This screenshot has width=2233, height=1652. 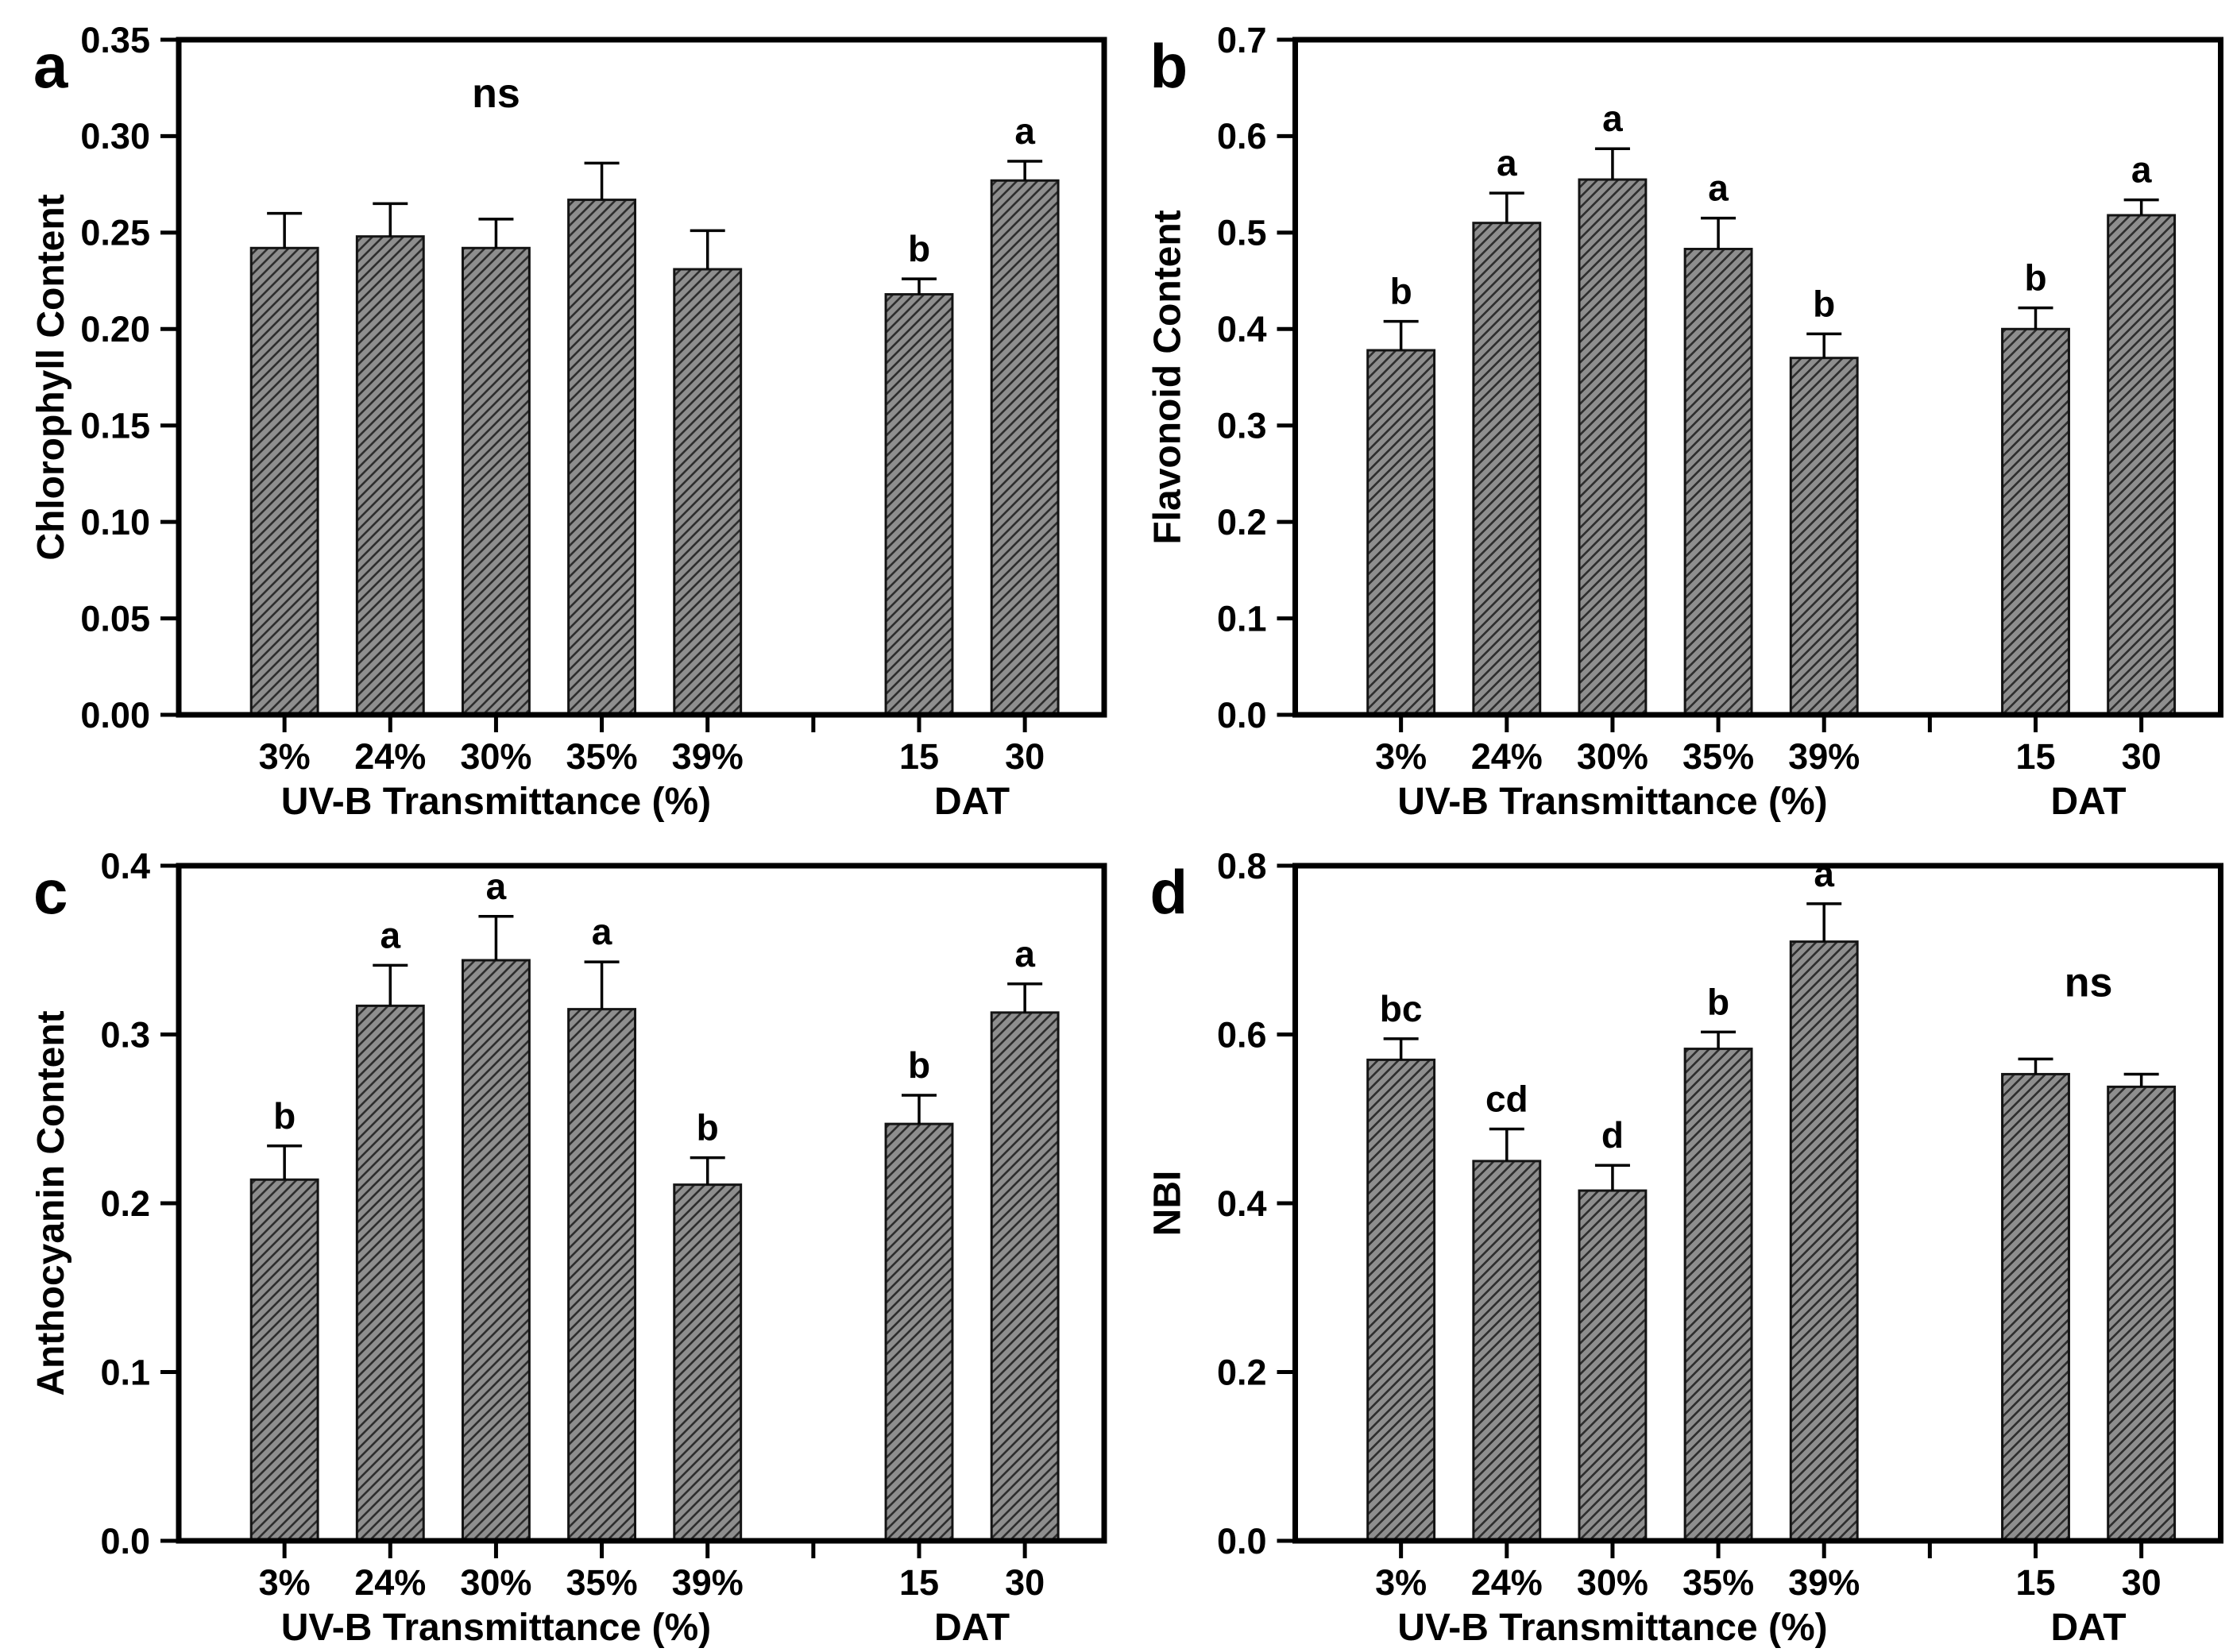 What do you see at coordinates (1401, 1008) in the screenshot?
I see `sig-letter-3%: bc` at bounding box center [1401, 1008].